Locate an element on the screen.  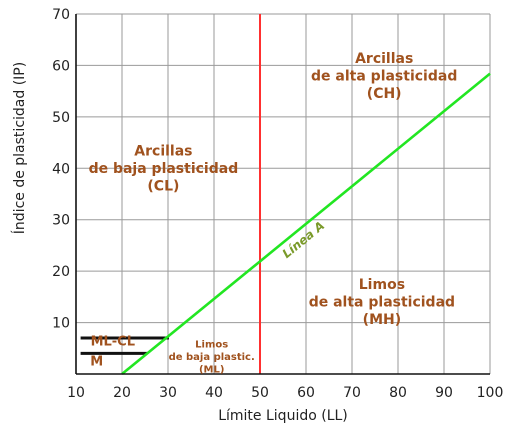
zone-label-ch-line-2: de alta plasticidad is located at coordinates (384, 76).